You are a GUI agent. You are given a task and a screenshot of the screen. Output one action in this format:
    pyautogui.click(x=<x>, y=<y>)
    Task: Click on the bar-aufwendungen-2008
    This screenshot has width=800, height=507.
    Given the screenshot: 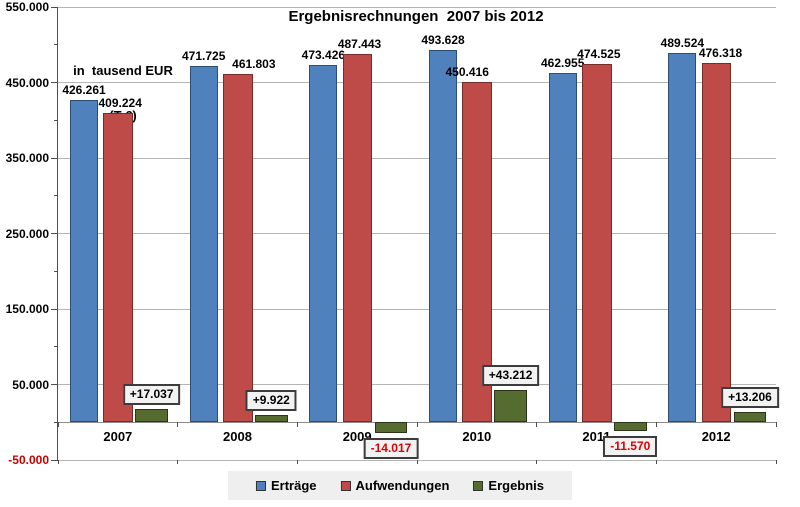 What is the action you would take?
    pyautogui.click(x=237, y=248)
    